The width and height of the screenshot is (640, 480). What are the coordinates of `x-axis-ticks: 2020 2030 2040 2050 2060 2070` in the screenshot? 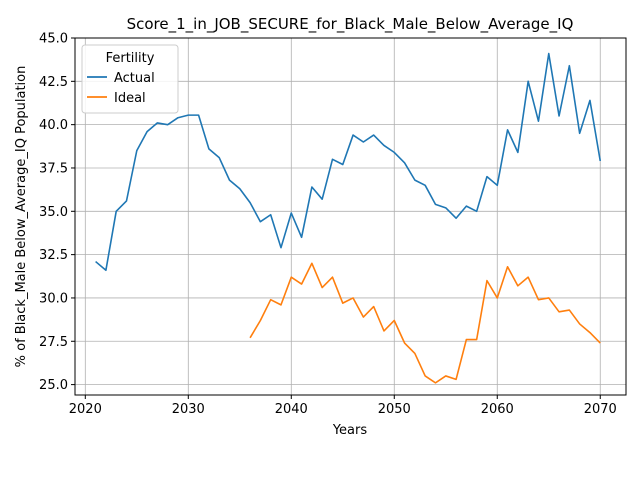 It's located at (343, 406).